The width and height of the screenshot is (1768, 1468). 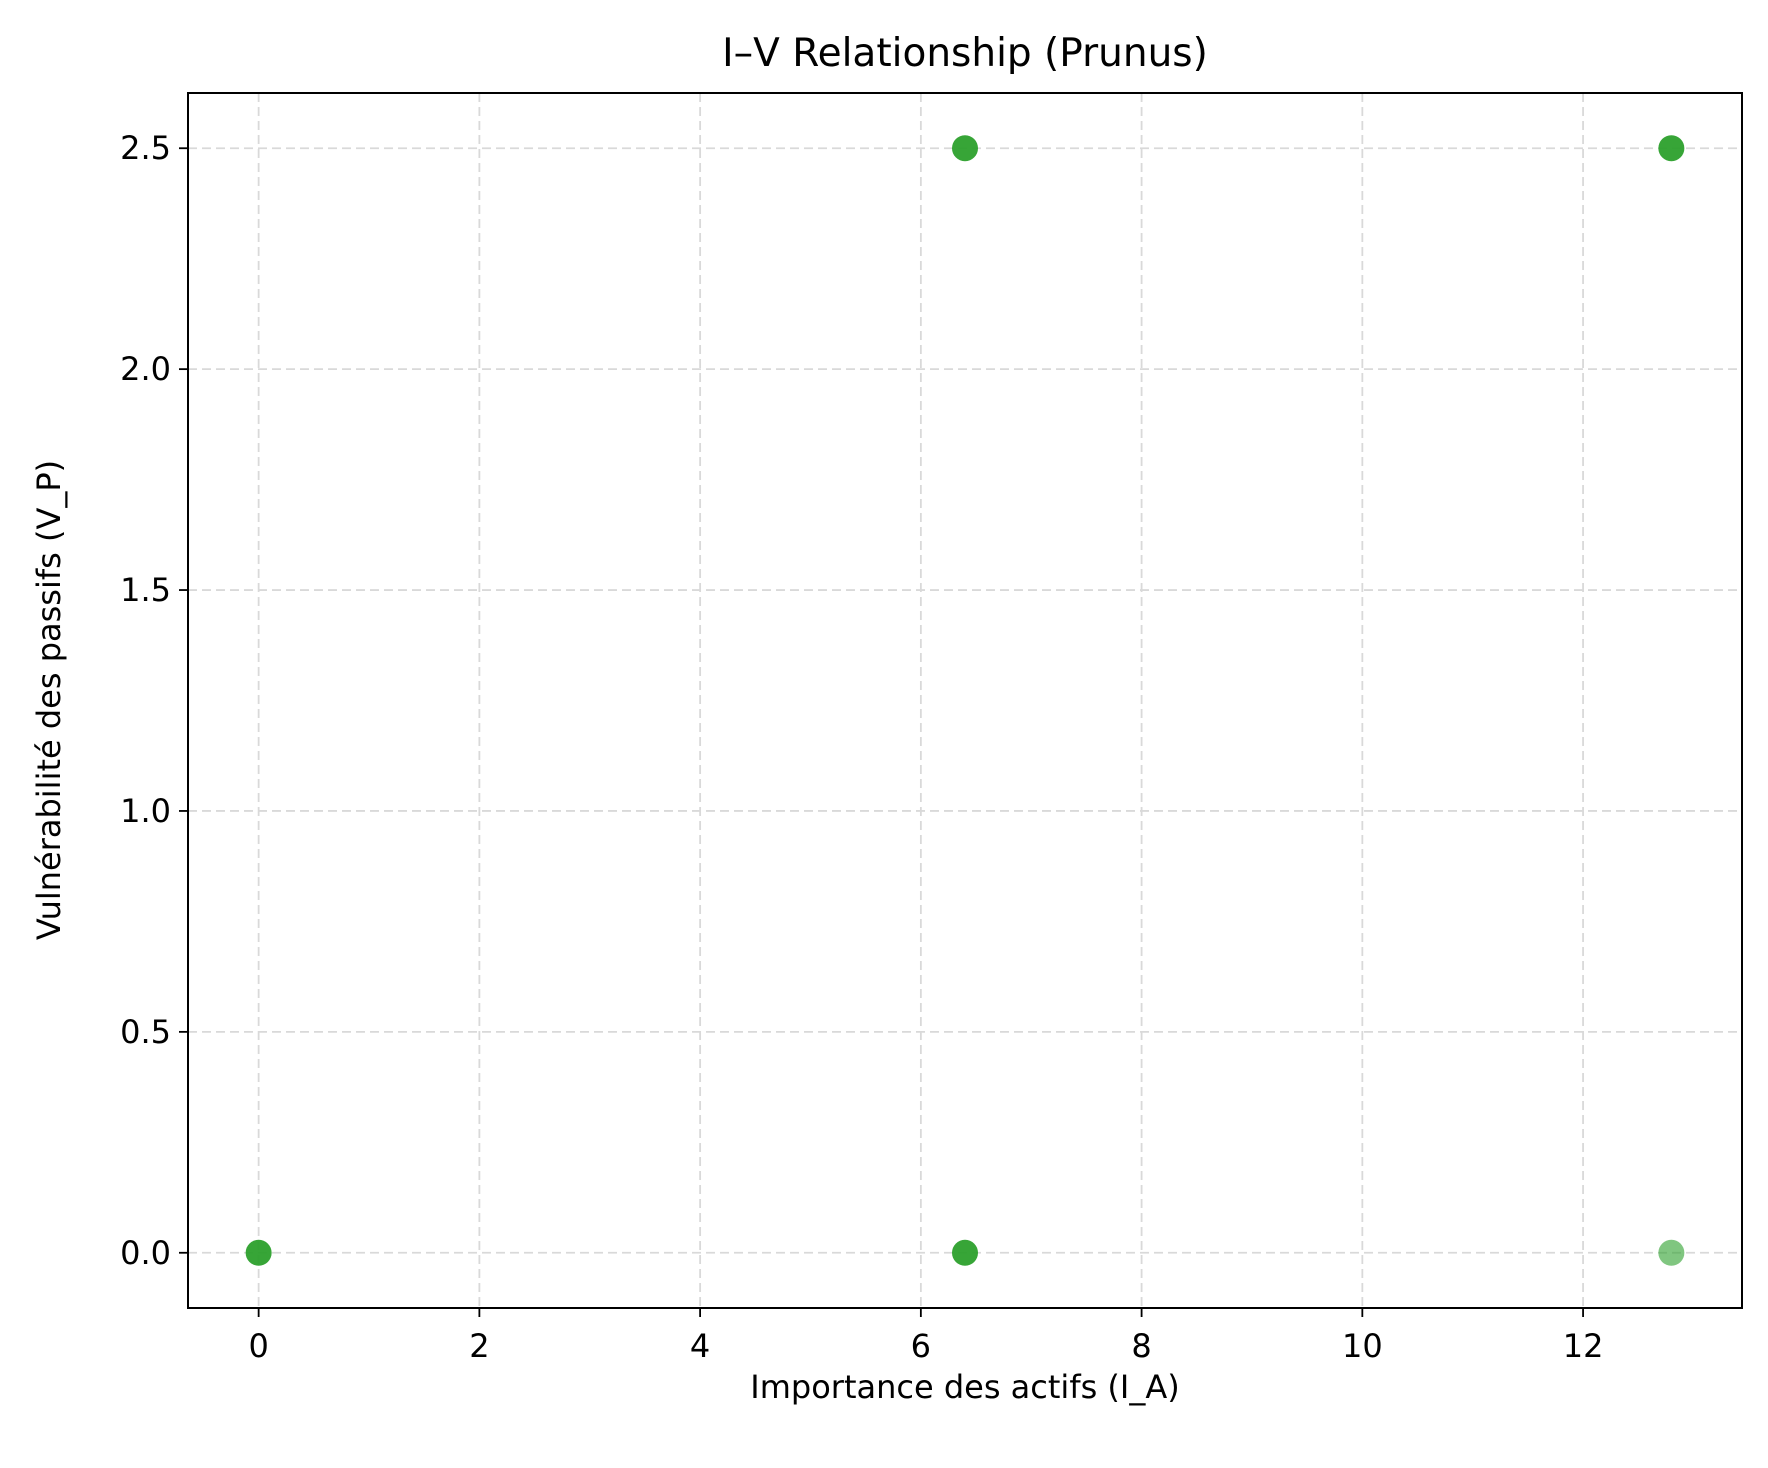 What do you see at coordinates (479, 1346) in the screenshot?
I see `x-tick-label: 2` at bounding box center [479, 1346].